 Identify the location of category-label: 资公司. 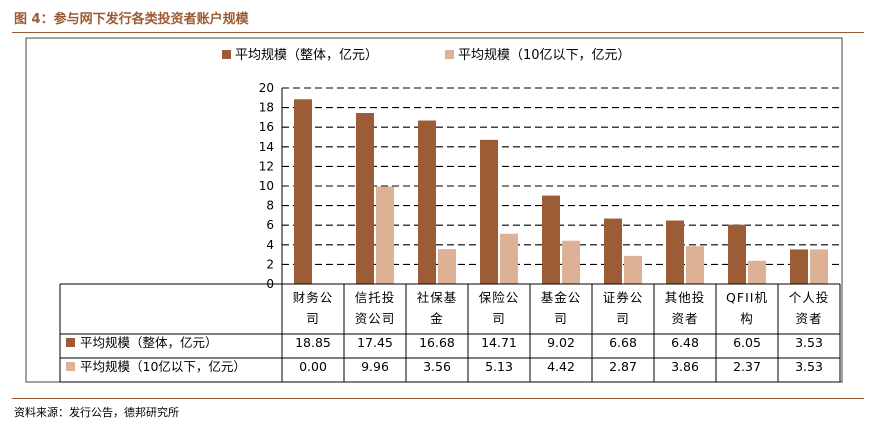
(375, 318).